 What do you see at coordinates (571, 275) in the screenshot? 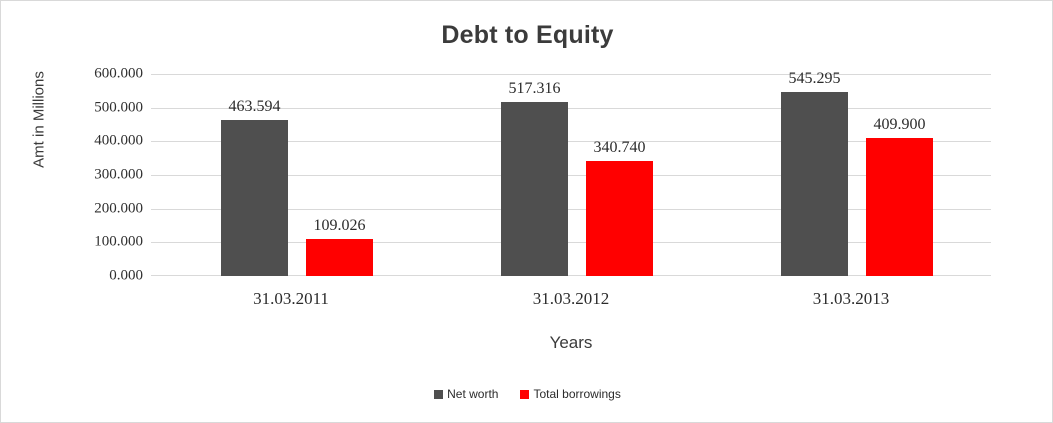
I see `axis-baseline` at bounding box center [571, 275].